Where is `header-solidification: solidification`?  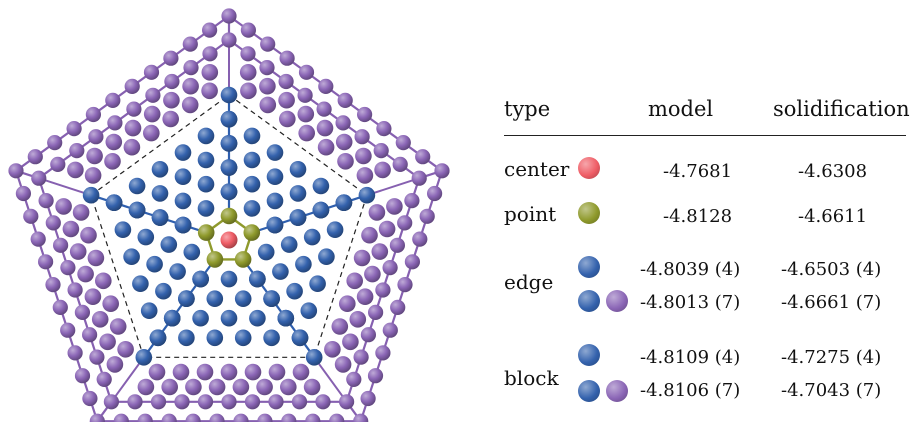 header-solidification: solidification is located at coordinates (841, 109).